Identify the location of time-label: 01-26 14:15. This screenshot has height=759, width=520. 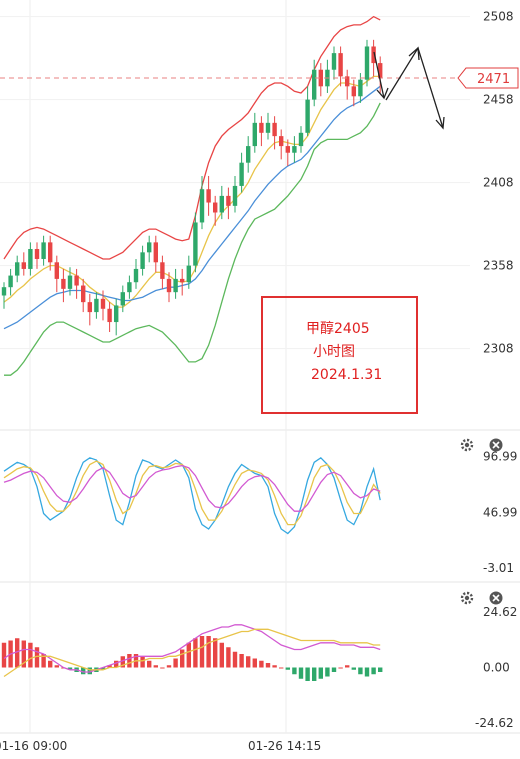
(284, 746).